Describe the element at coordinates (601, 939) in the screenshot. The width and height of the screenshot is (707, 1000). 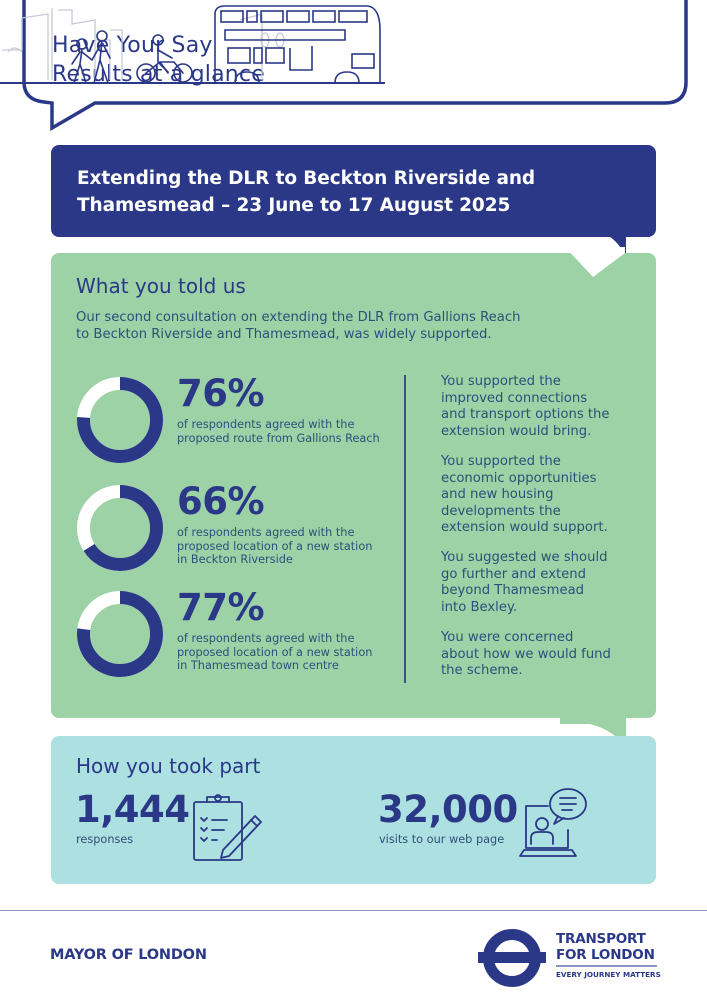
I see `tfl-line-1: TRANSPORT` at that location.